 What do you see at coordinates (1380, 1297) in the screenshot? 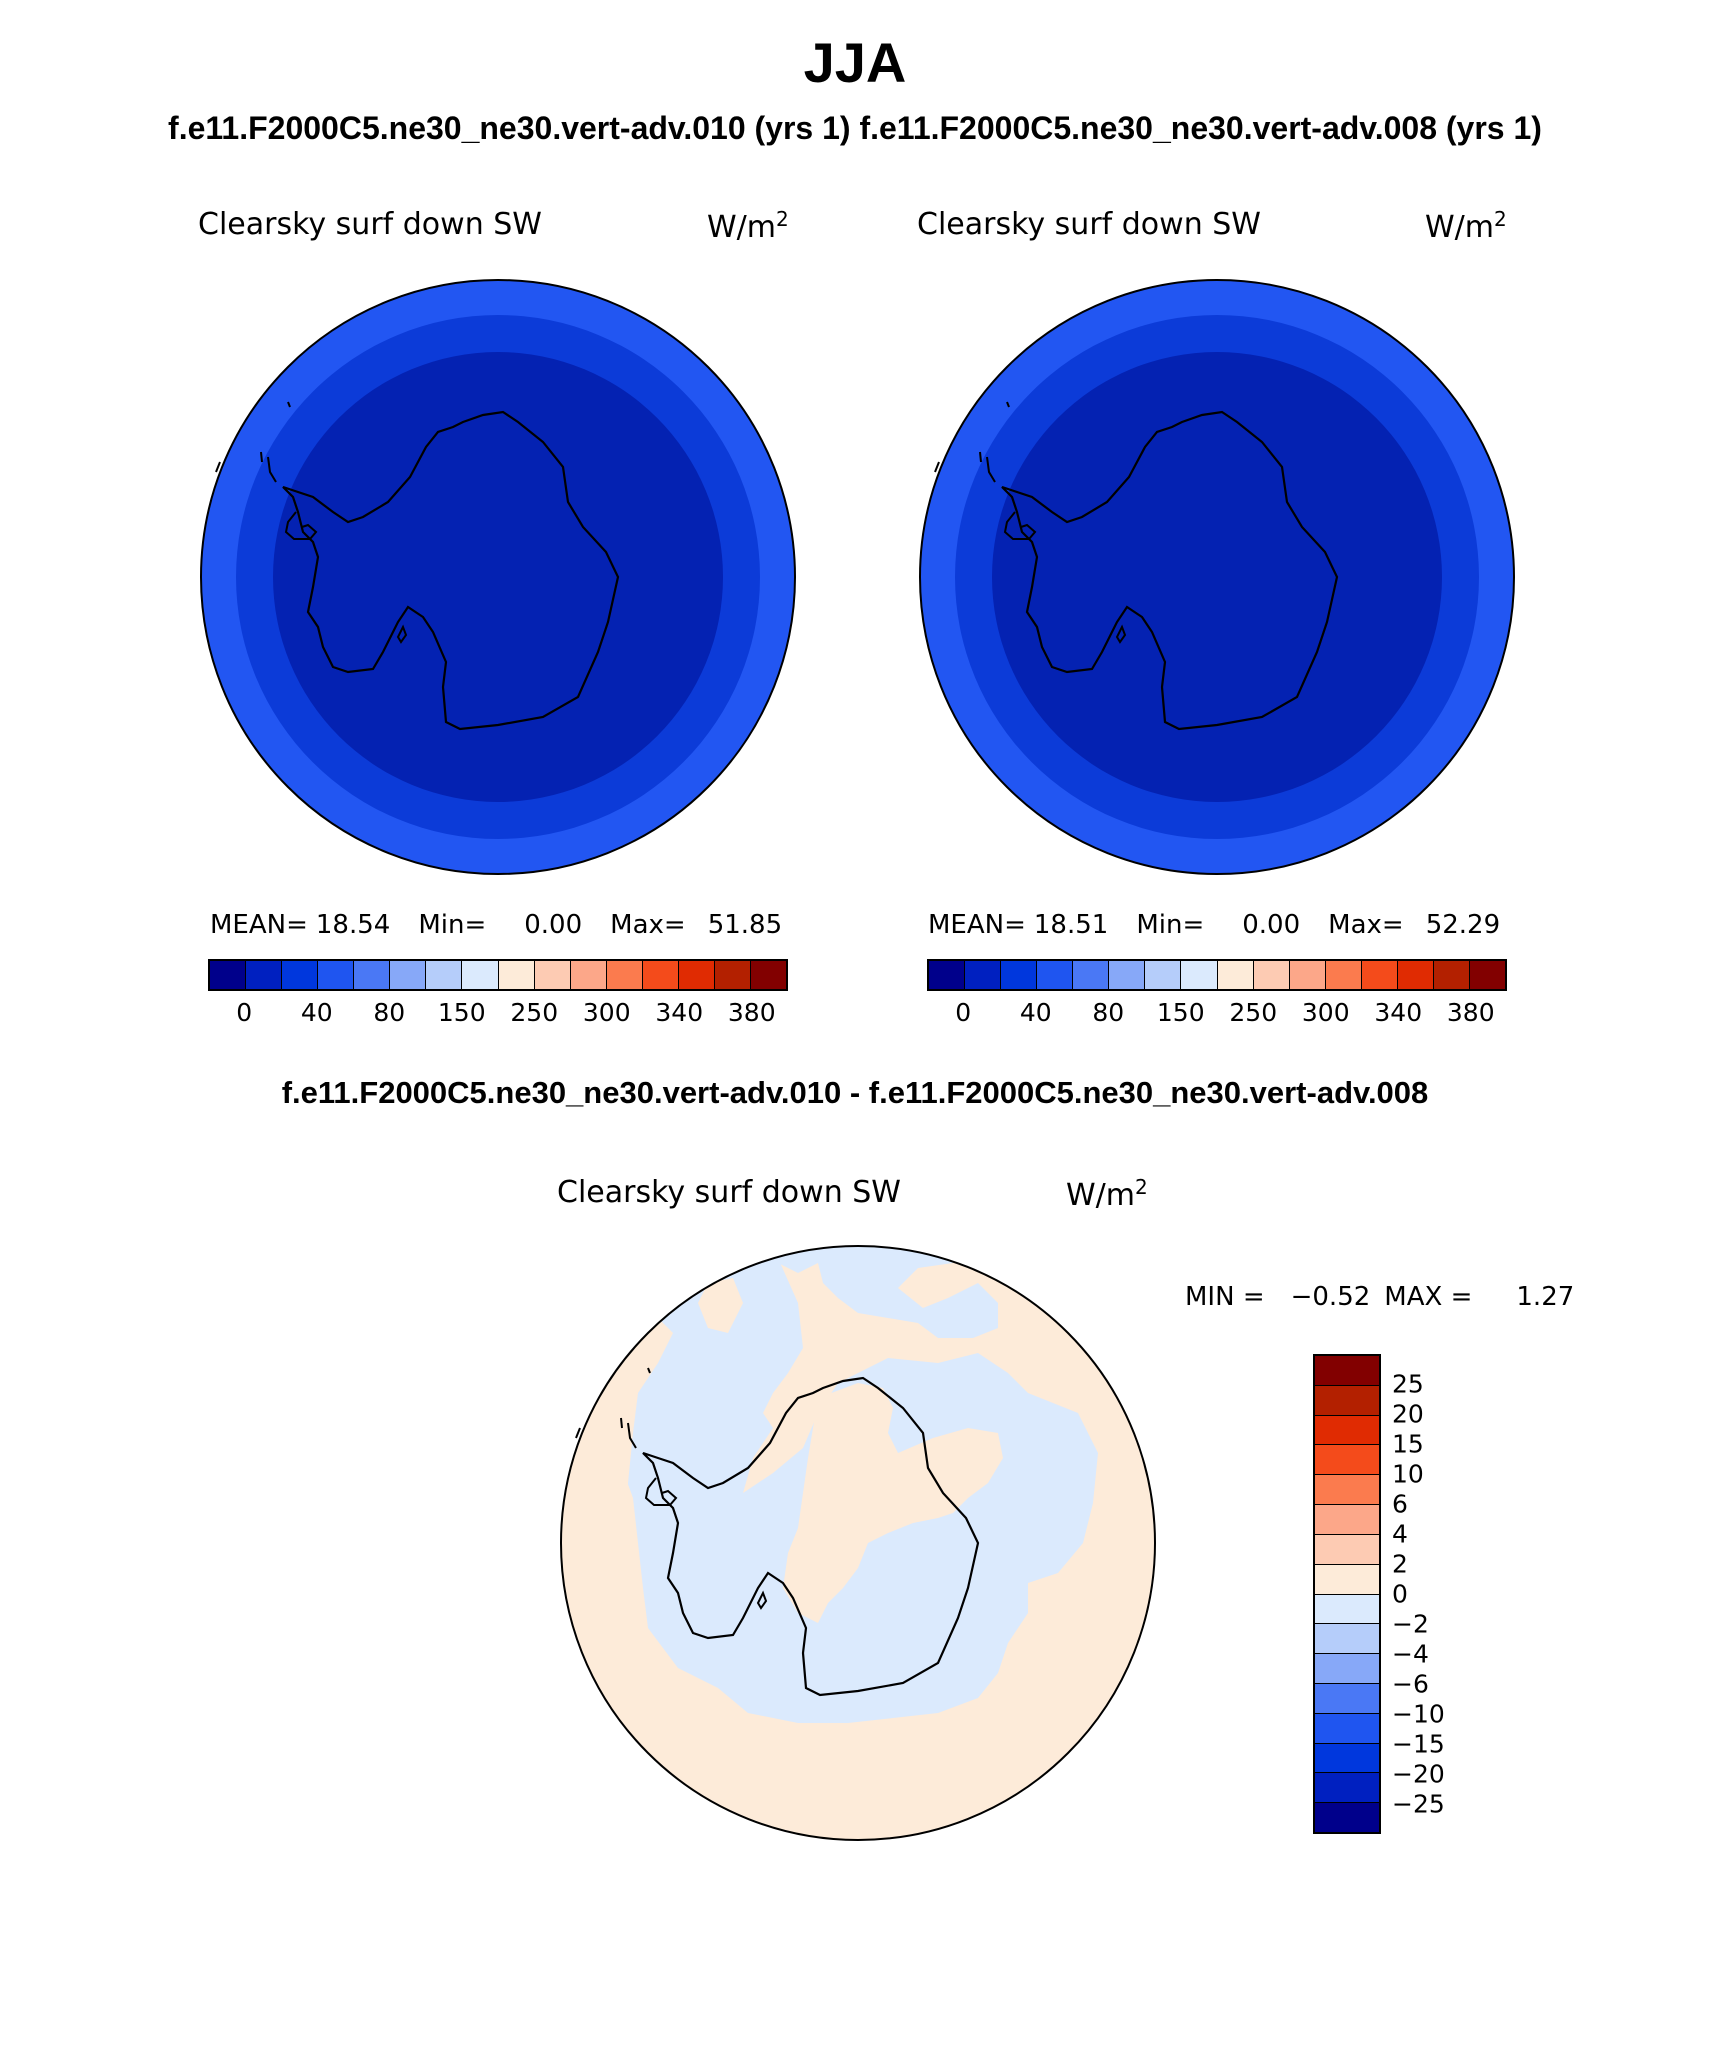
I see `diff-minmax-label: MIN = −0.52 MAX = 1.27` at bounding box center [1380, 1297].